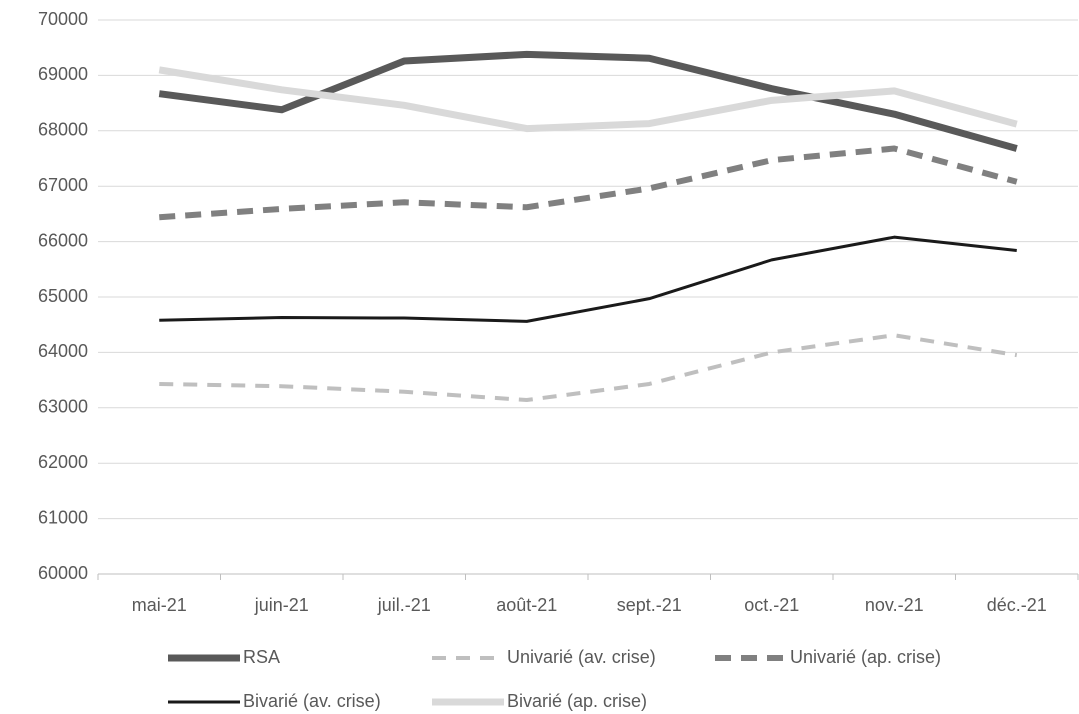 This screenshot has width=1079, height=714. Describe the element at coordinates (63, 240) in the screenshot. I see `y-tick-label: 66000` at that location.